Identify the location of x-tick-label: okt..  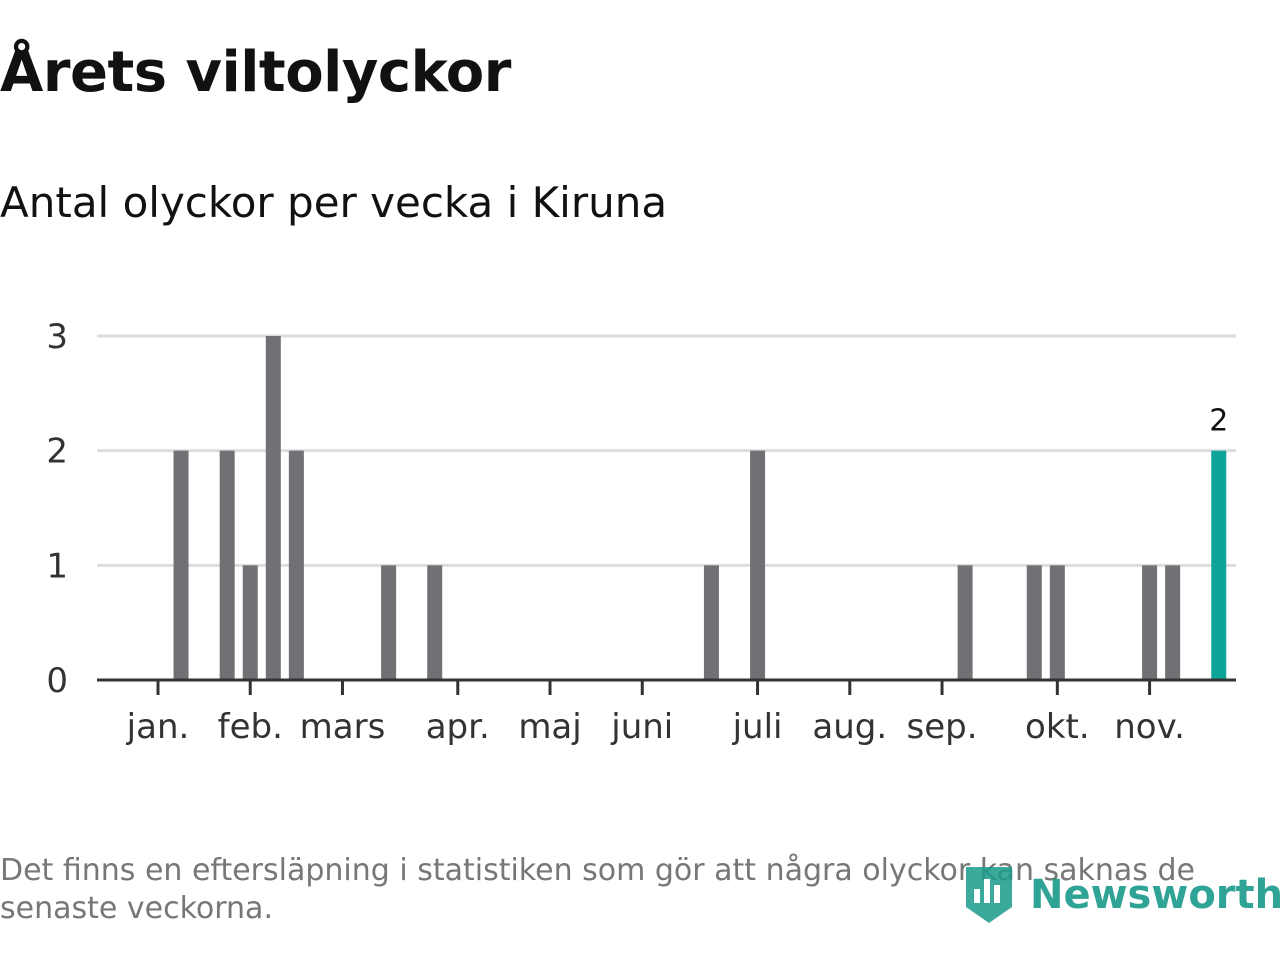
(1057, 727).